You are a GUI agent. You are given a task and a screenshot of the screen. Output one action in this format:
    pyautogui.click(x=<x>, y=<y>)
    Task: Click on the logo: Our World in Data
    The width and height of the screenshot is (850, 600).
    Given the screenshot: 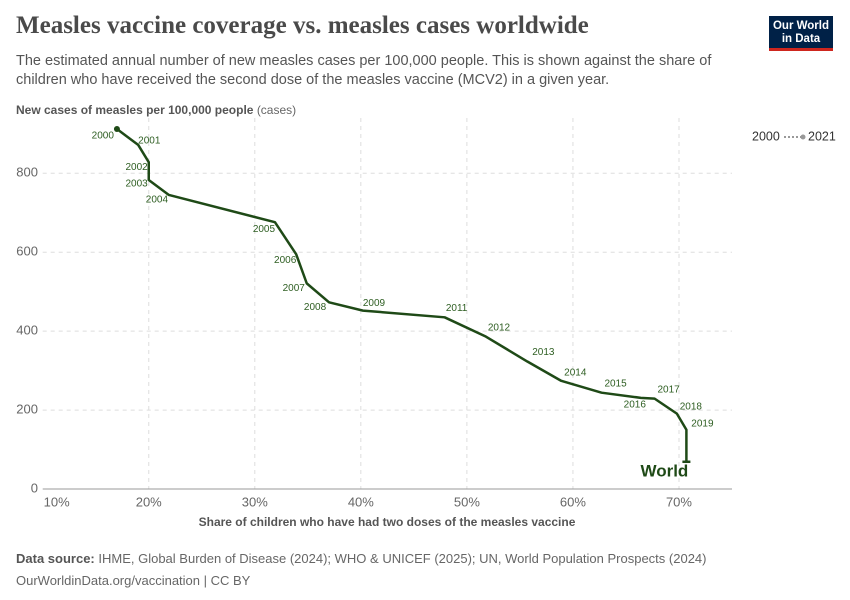 What is the action you would take?
    pyautogui.click(x=801, y=33)
    